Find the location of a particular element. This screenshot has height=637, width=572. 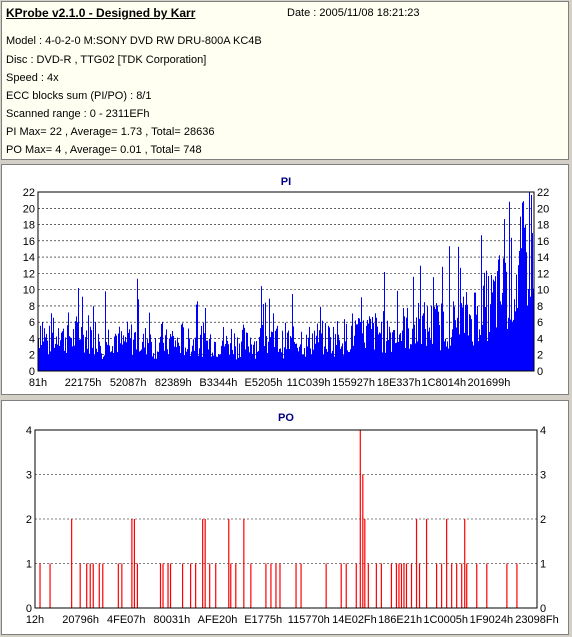

x-tick-label: AFE20h is located at coordinates (218, 620).